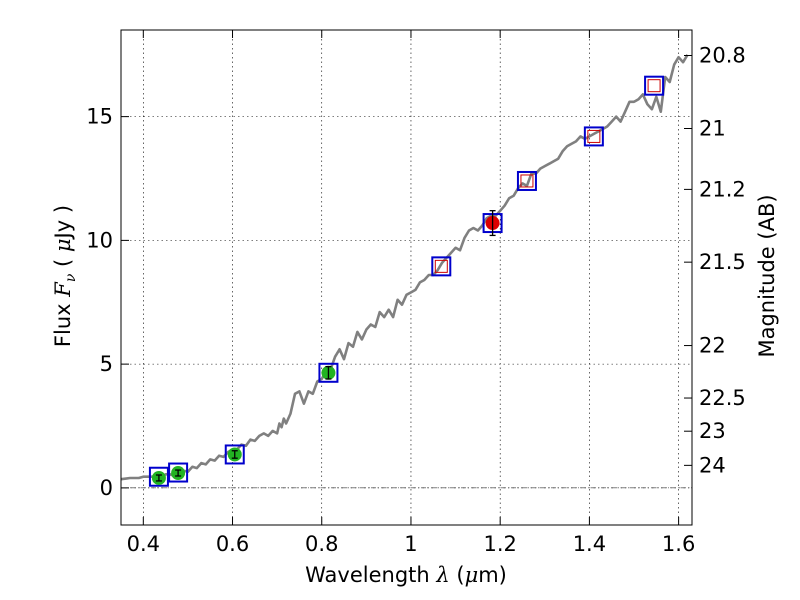  What do you see at coordinates (589, 544) in the screenshot?
I see `x-tick-label: 1.4` at bounding box center [589, 544].